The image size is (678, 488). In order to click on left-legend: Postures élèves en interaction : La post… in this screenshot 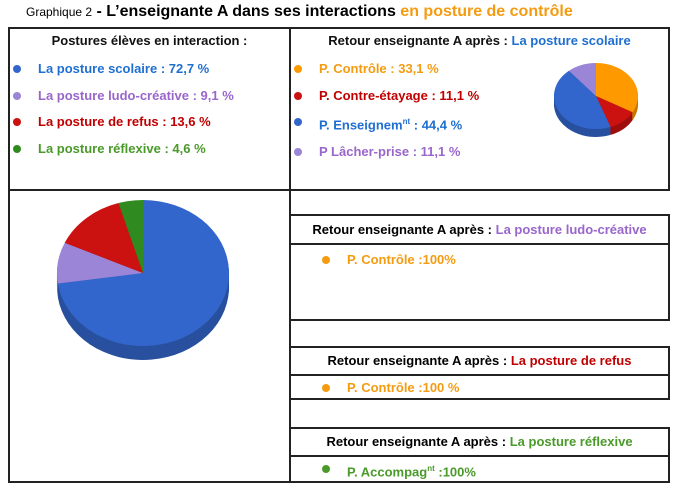, I will do `click(149, 96)`.